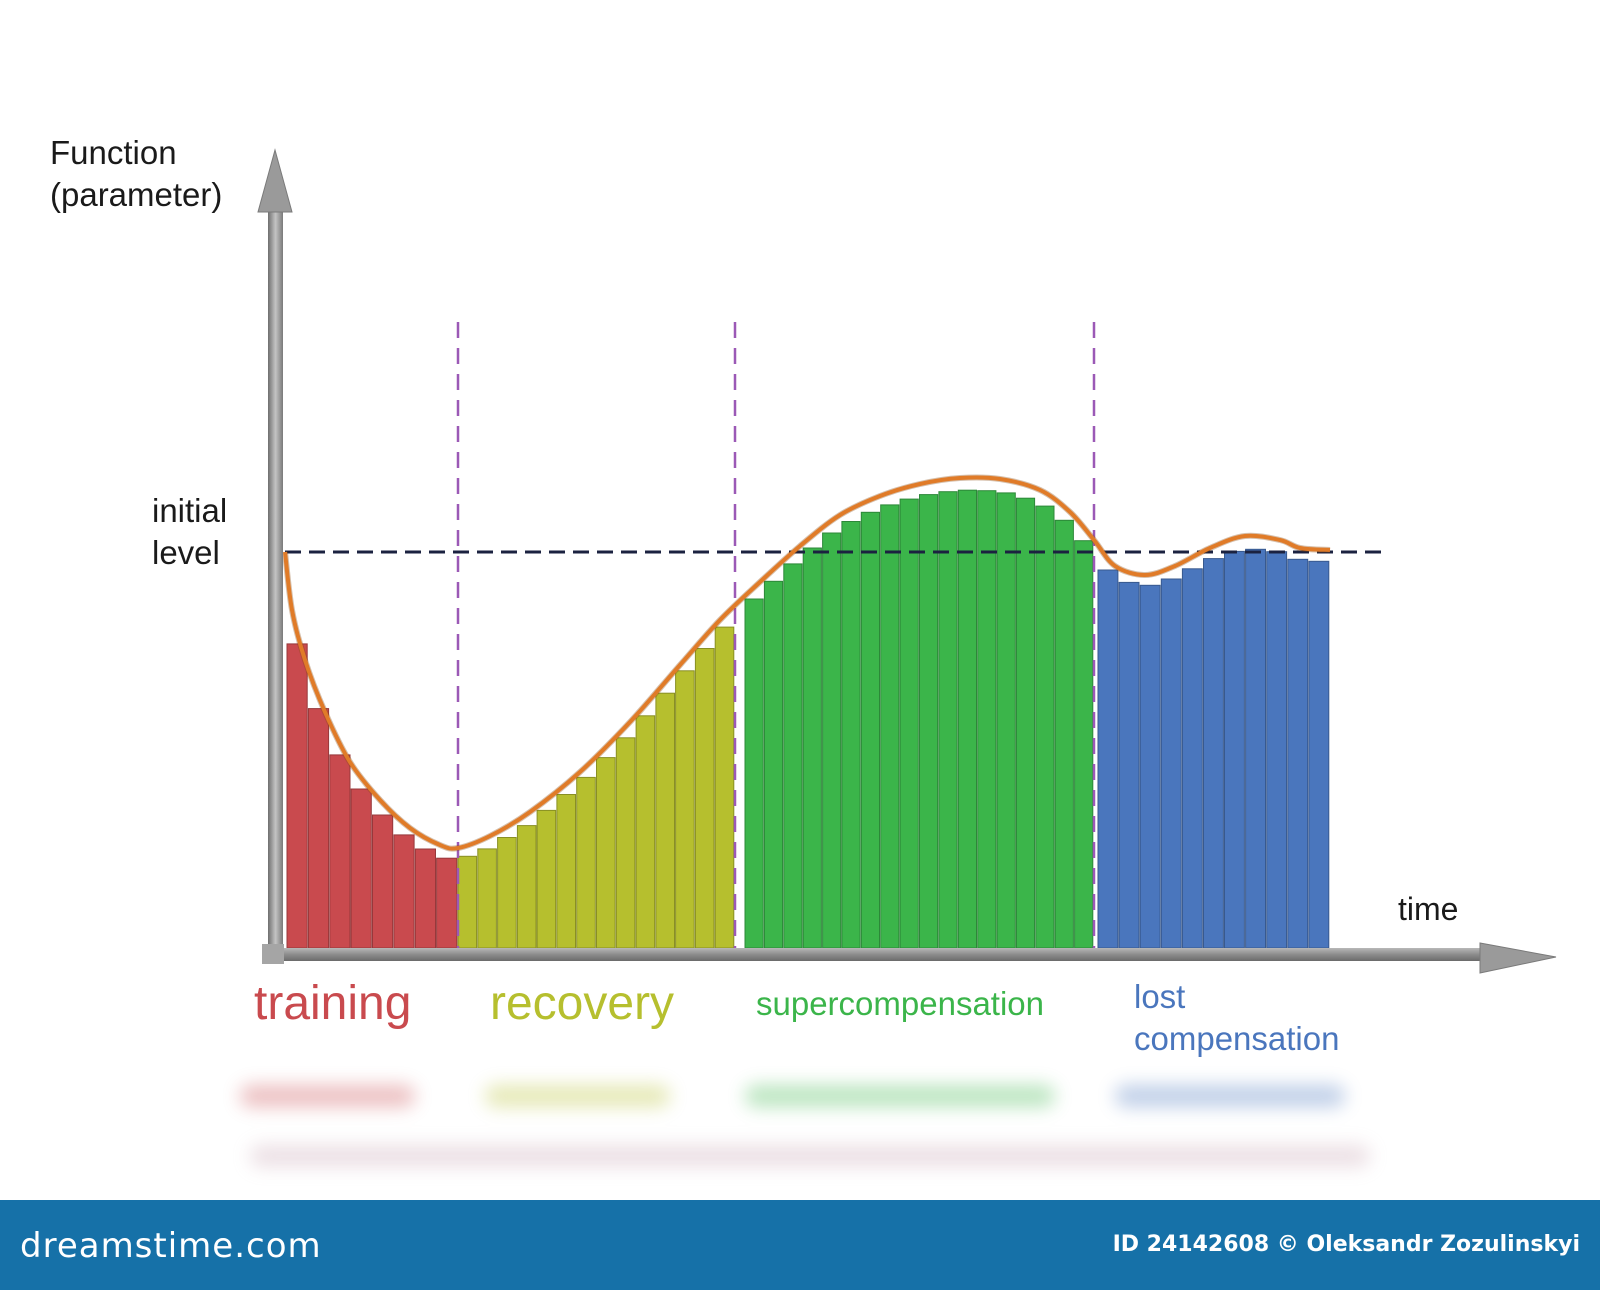 This screenshot has height=1290, width=1600. What do you see at coordinates (190, 510) in the screenshot?
I see `initial-level-label-line1: initial` at bounding box center [190, 510].